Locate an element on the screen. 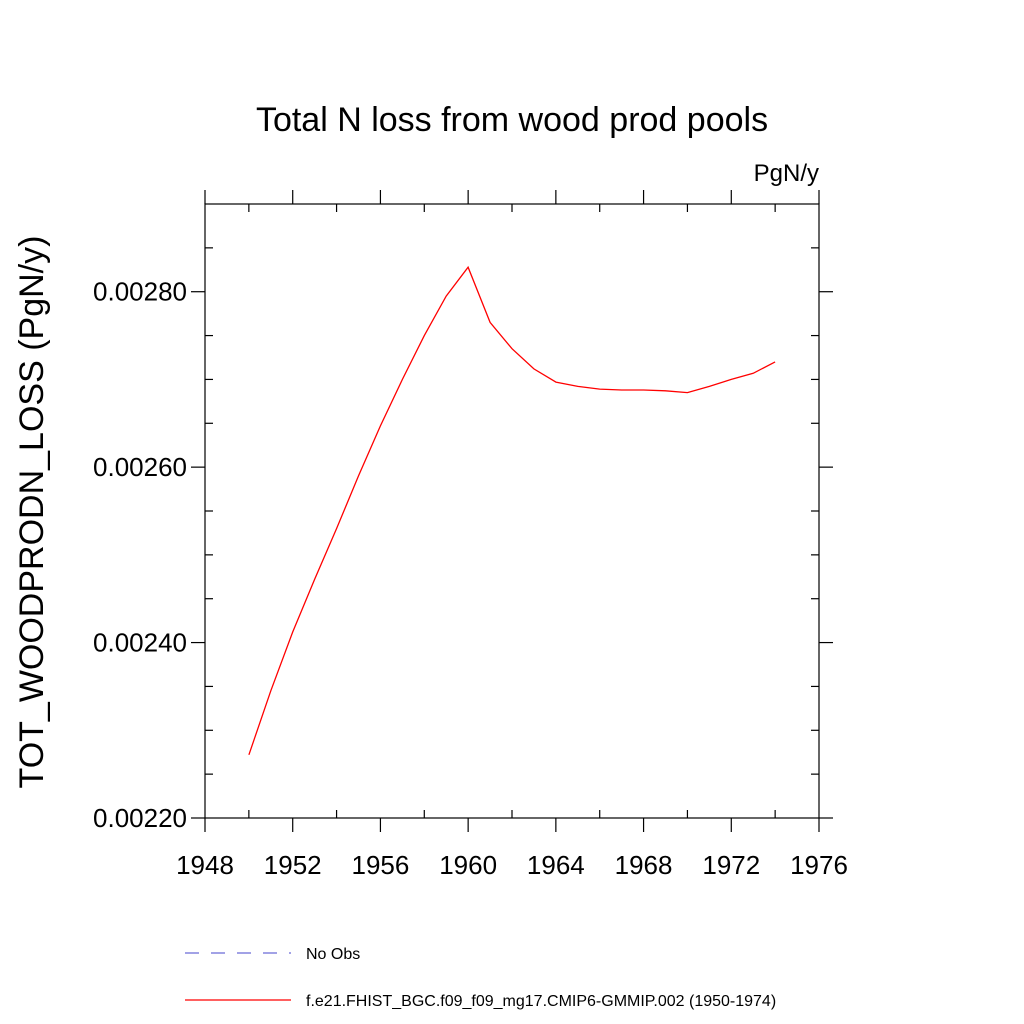 This screenshot has height=1024, width=1024. y-tick-label: 0.00240 is located at coordinates (140, 643).